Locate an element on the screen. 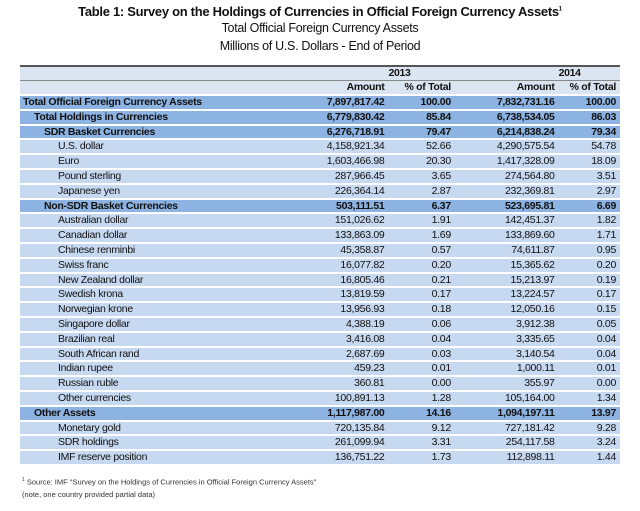  row-label: Canadian dollar is located at coordinates (160, 236).